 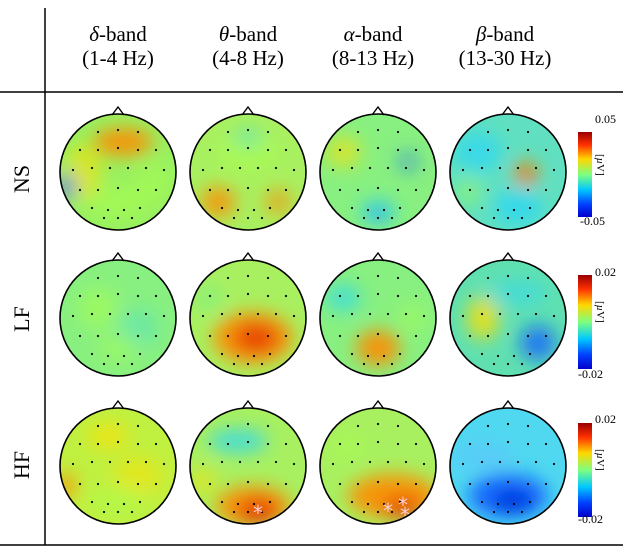 I want to click on header-alpha-band: α-band (8-13 Hz), so click(x=373, y=46).